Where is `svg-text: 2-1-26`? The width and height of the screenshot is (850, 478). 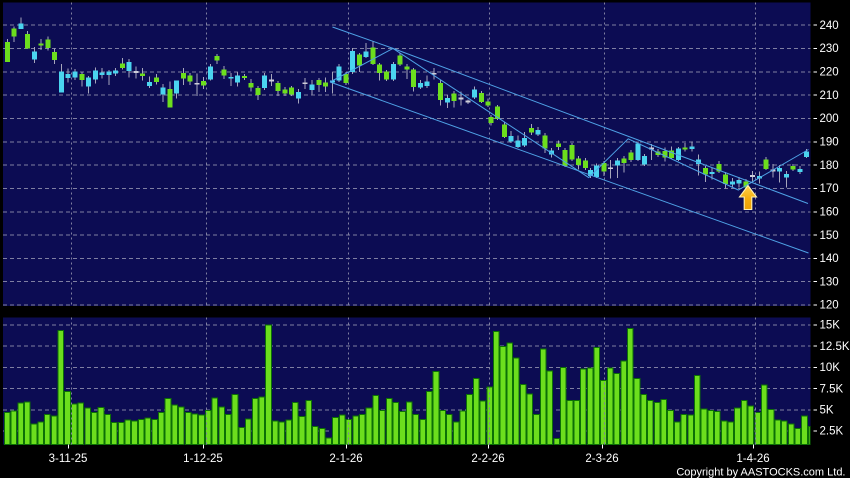
svg-text: 2-1-26 is located at coordinates (345, 459).